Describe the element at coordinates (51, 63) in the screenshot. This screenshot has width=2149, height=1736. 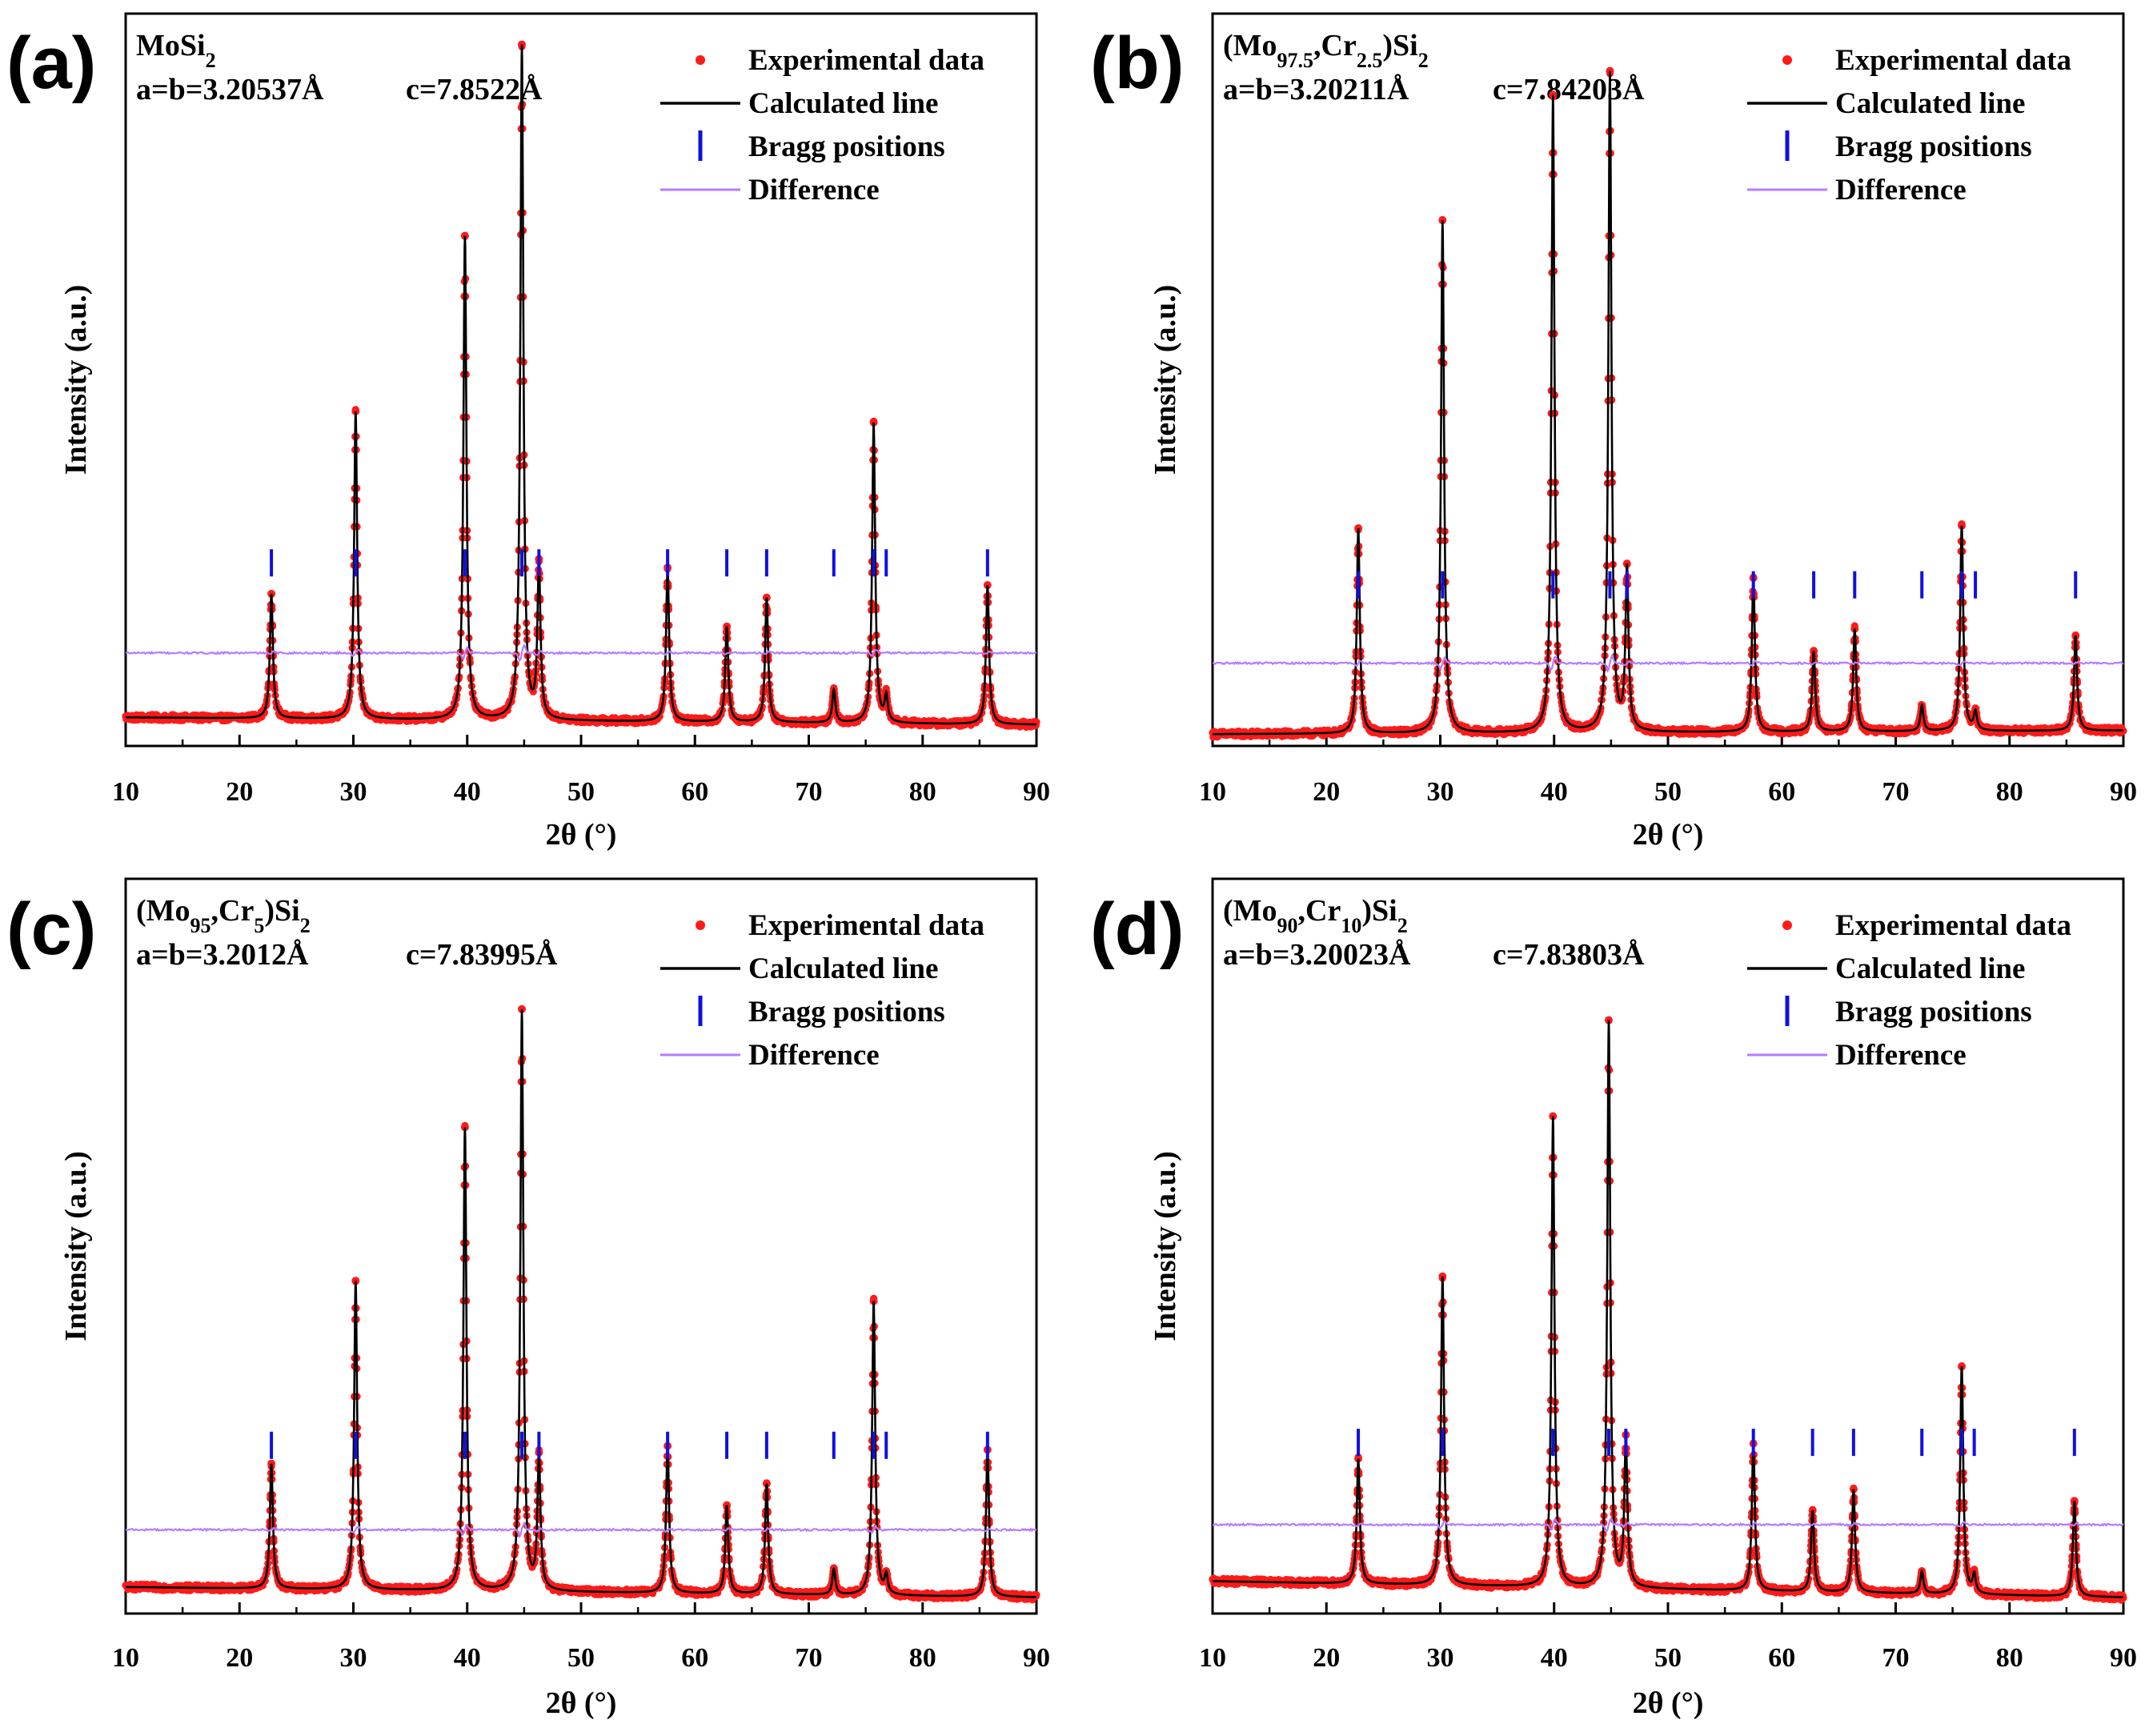
I see `panel-label: (a)` at that location.